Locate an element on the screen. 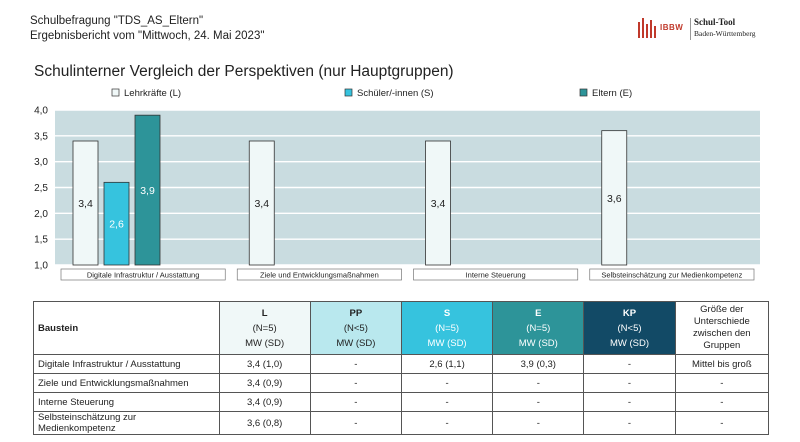 The width and height of the screenshot is (800, 442). col-code: E is located at coordinates (538, 313).